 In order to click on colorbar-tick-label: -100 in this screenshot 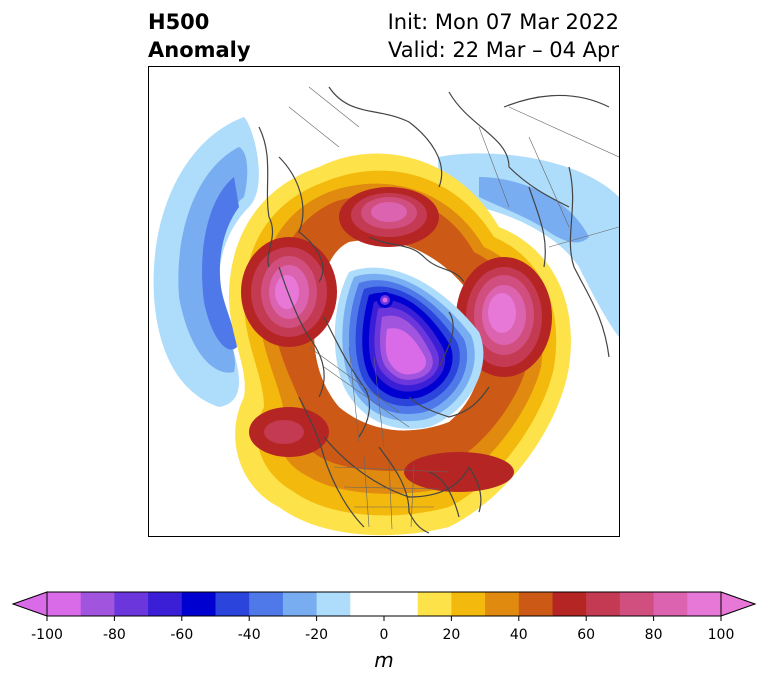, I will do `click(47, 635)`.